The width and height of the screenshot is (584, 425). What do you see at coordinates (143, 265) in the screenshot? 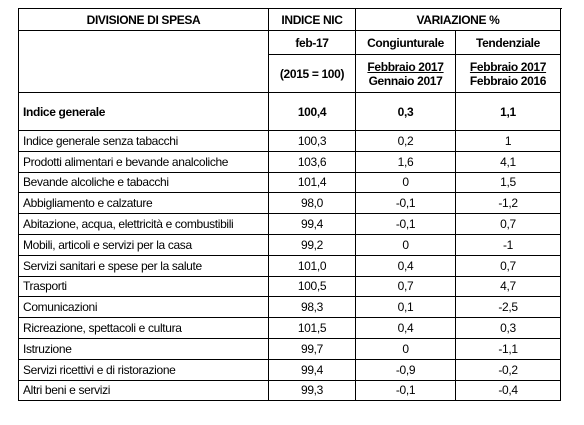
I see `label-cell: Servizi sanitari e spese per la salute` at bounding box center [143, 265].